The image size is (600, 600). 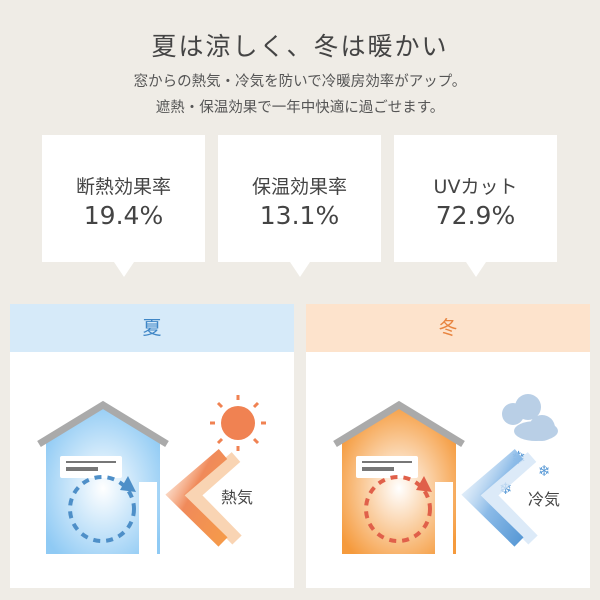 I want to click on stat-card-insulation: 断熱効果率 19.4%, so click(x=123, y=206).